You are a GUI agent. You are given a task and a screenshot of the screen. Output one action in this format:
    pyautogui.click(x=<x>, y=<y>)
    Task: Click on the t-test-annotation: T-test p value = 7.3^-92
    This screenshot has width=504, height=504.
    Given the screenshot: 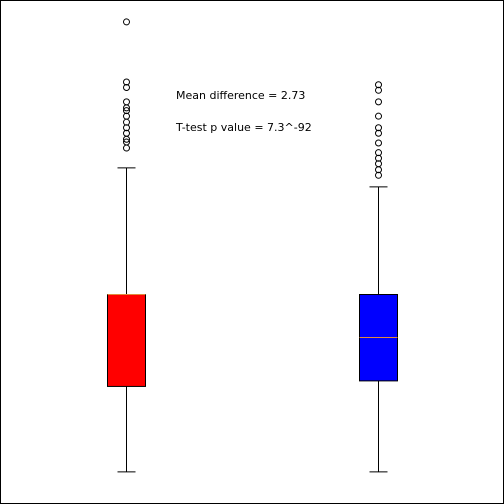 What is the action you would take?
    pyautogui.click(x=243, y=127)
    